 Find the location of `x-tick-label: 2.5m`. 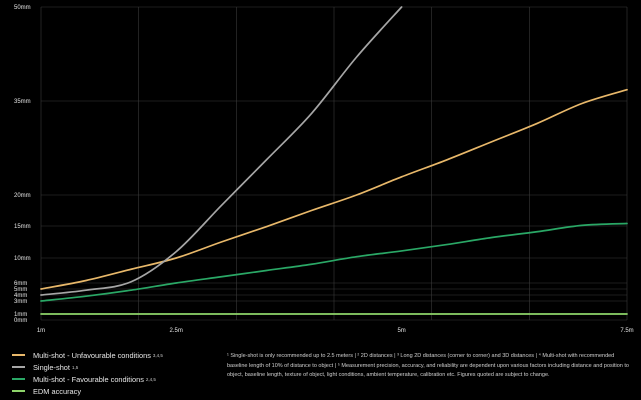

x-tick-label: 2.5m is located at coordinates (176, 331).